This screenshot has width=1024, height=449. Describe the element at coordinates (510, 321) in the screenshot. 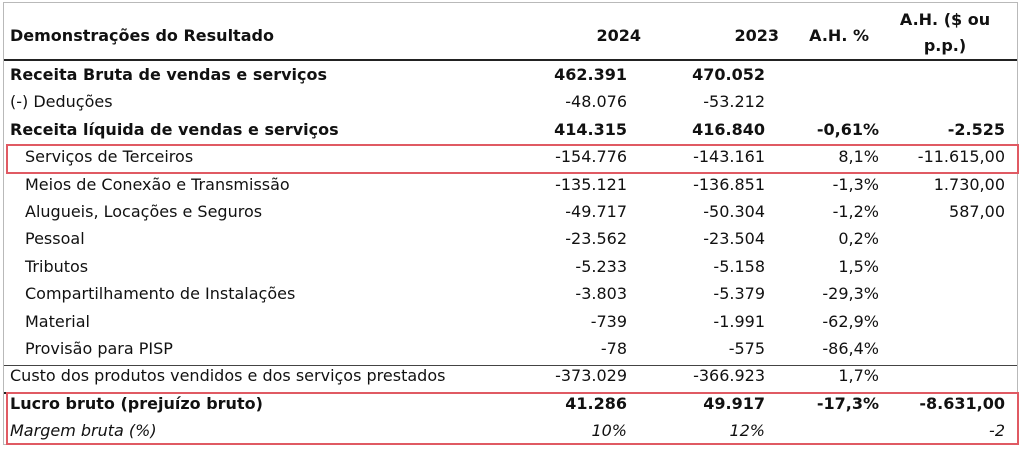

I see `table-row: Material -739 -1.991 -62,9%` at that location.